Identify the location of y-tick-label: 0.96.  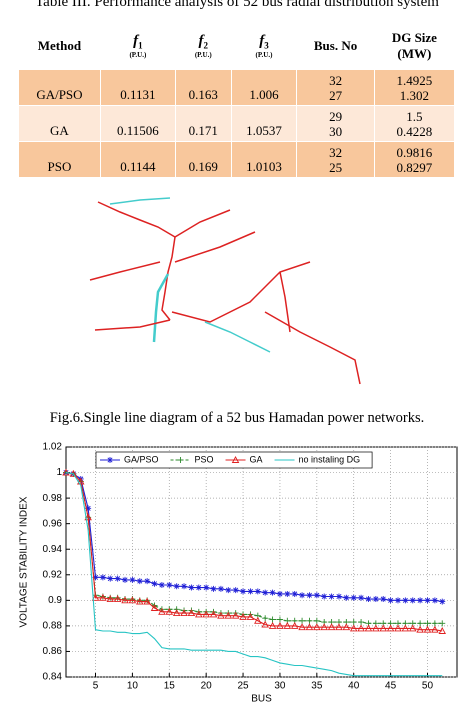
(53, 523).